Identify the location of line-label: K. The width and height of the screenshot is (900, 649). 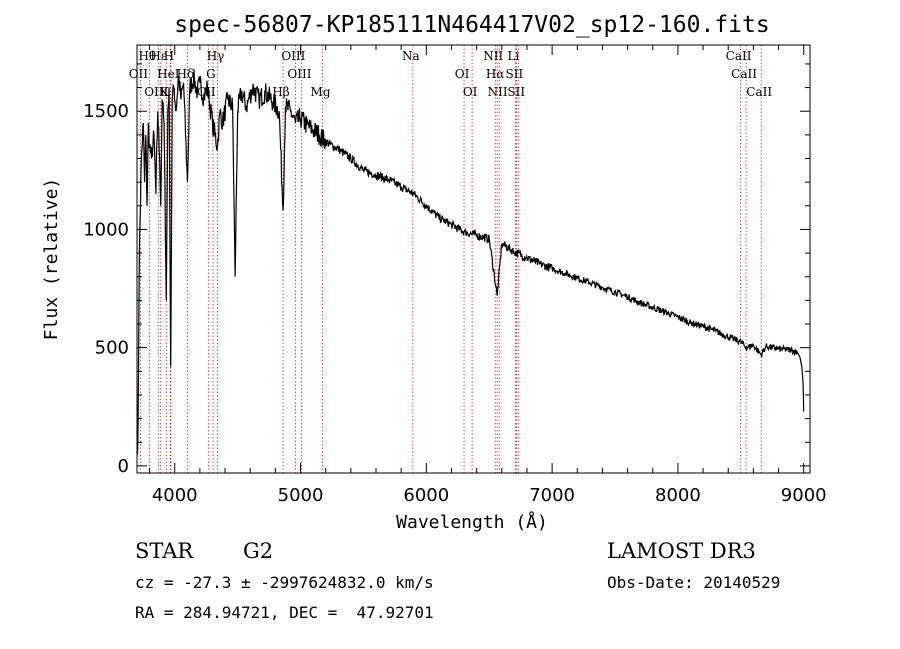
(165, 92).